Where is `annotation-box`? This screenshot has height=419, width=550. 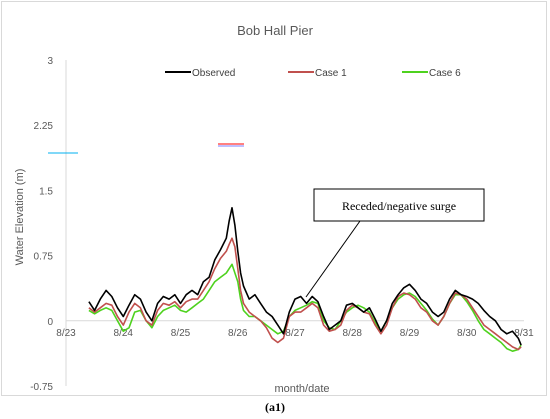
annotation-box is located at coordinates (399, 205).